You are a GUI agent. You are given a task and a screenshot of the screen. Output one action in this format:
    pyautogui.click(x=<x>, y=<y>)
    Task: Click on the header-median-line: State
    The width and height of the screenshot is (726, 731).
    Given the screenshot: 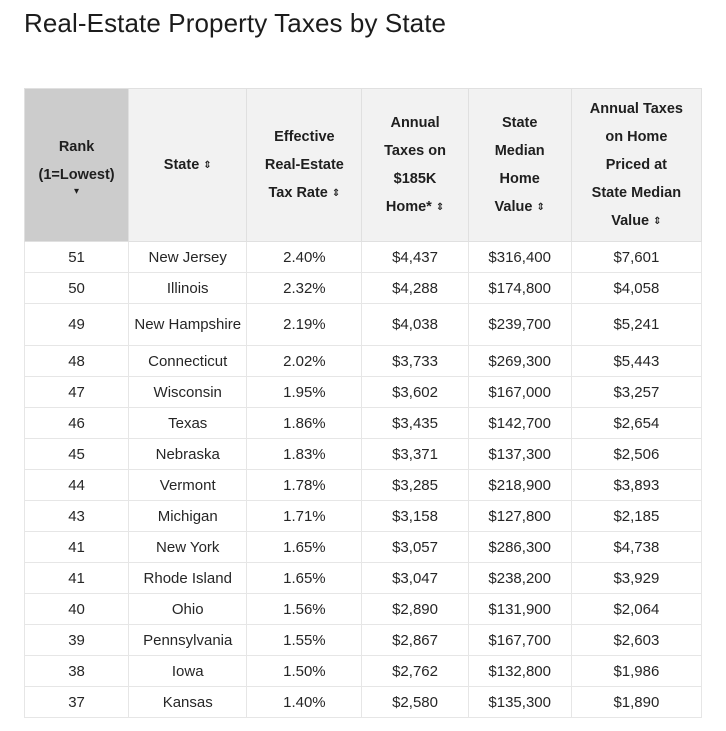 What is the action you would take?
    pyautogui.click(x=519, y=123)
    